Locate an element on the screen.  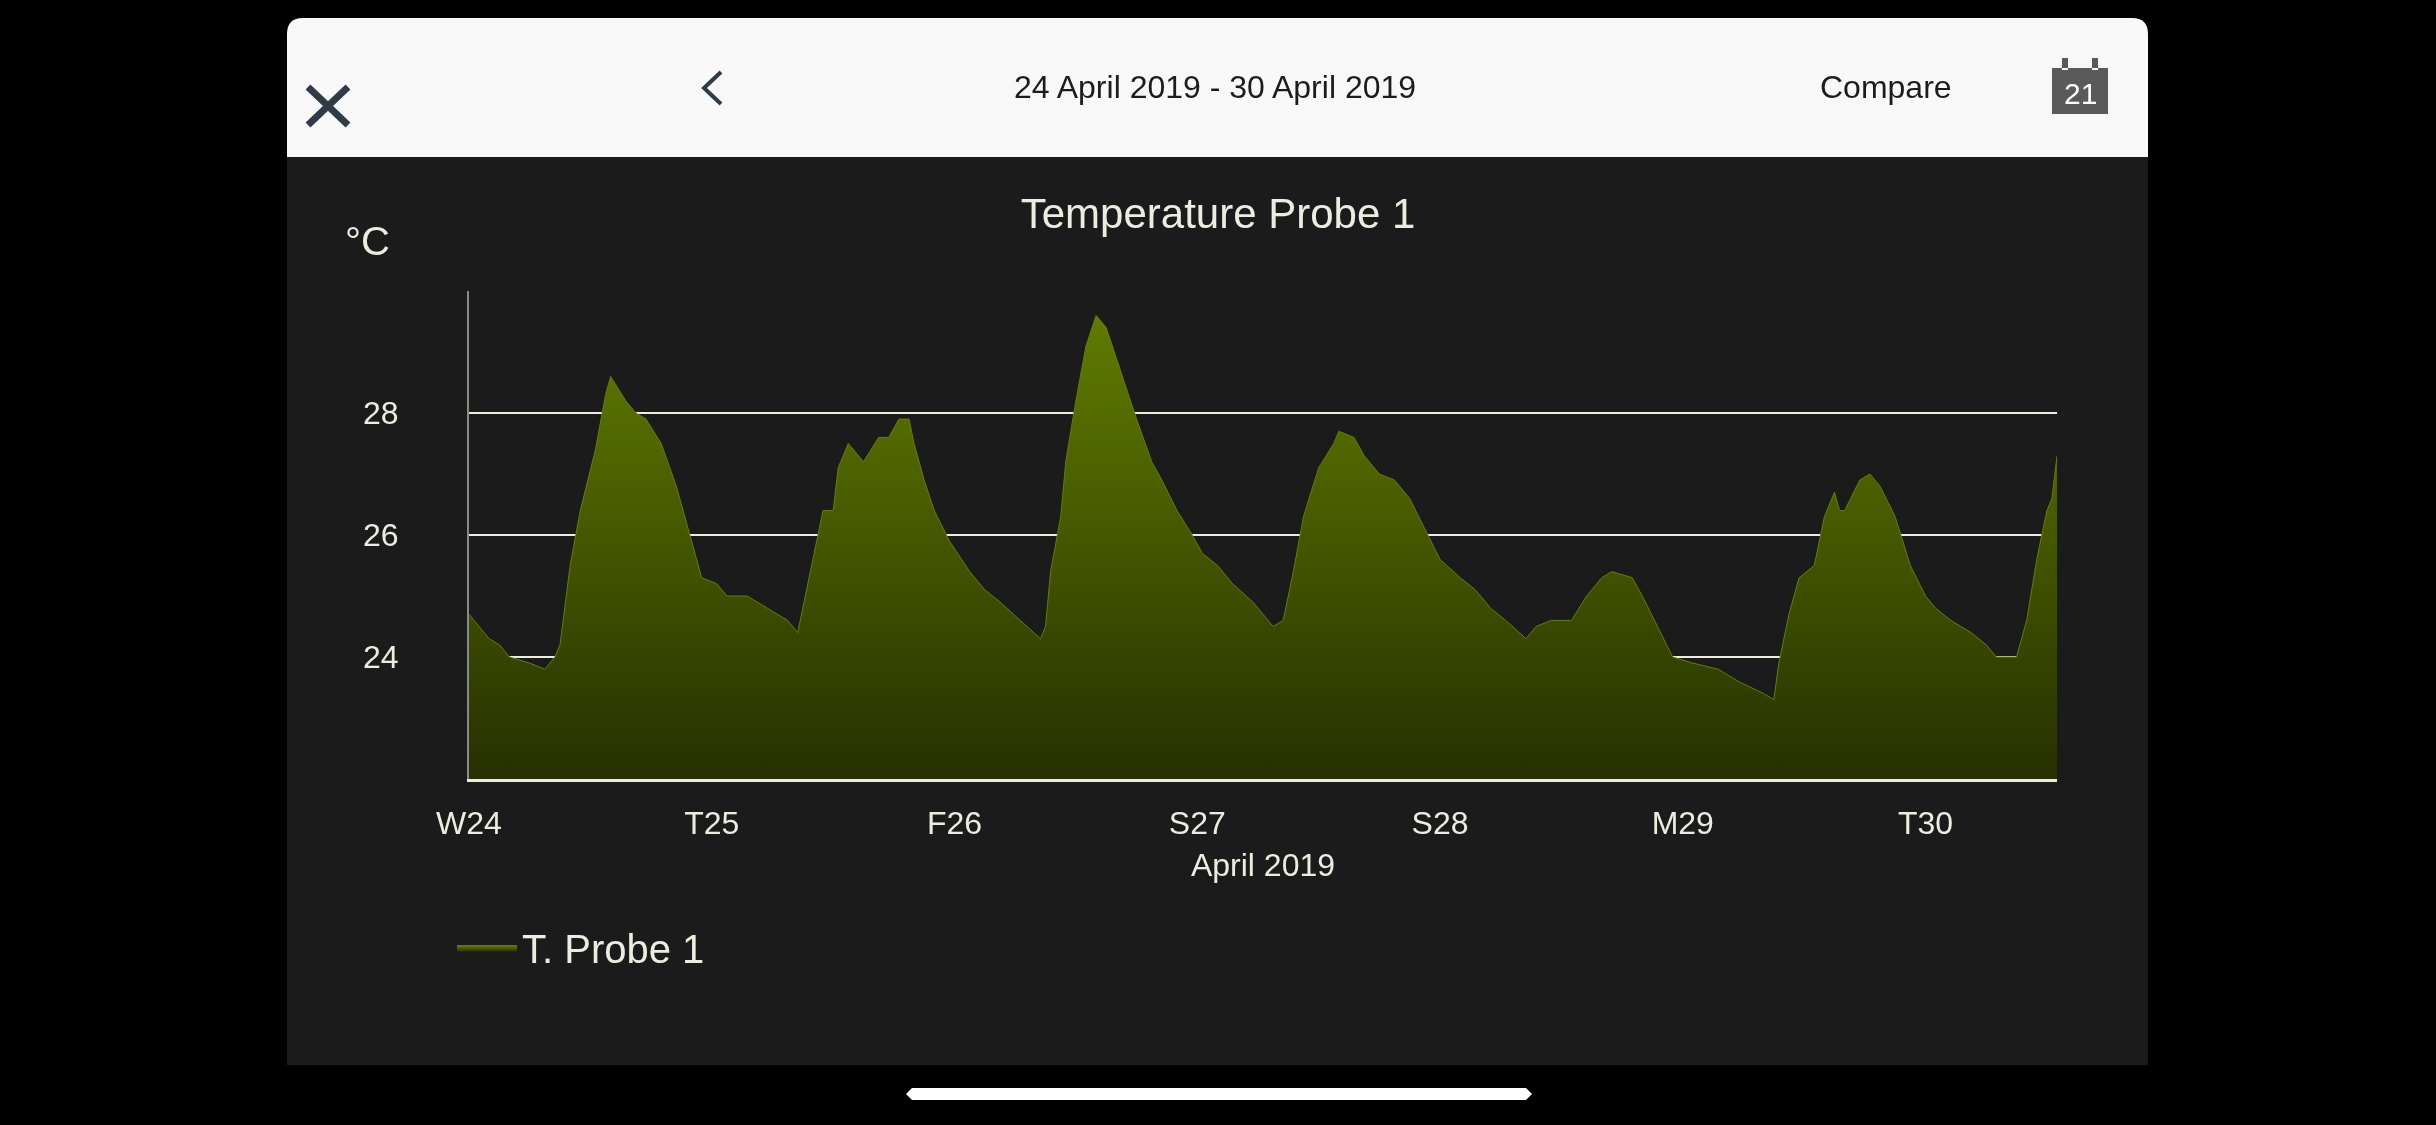
x-tick-label: W24 is located at coordinates (469, 823).